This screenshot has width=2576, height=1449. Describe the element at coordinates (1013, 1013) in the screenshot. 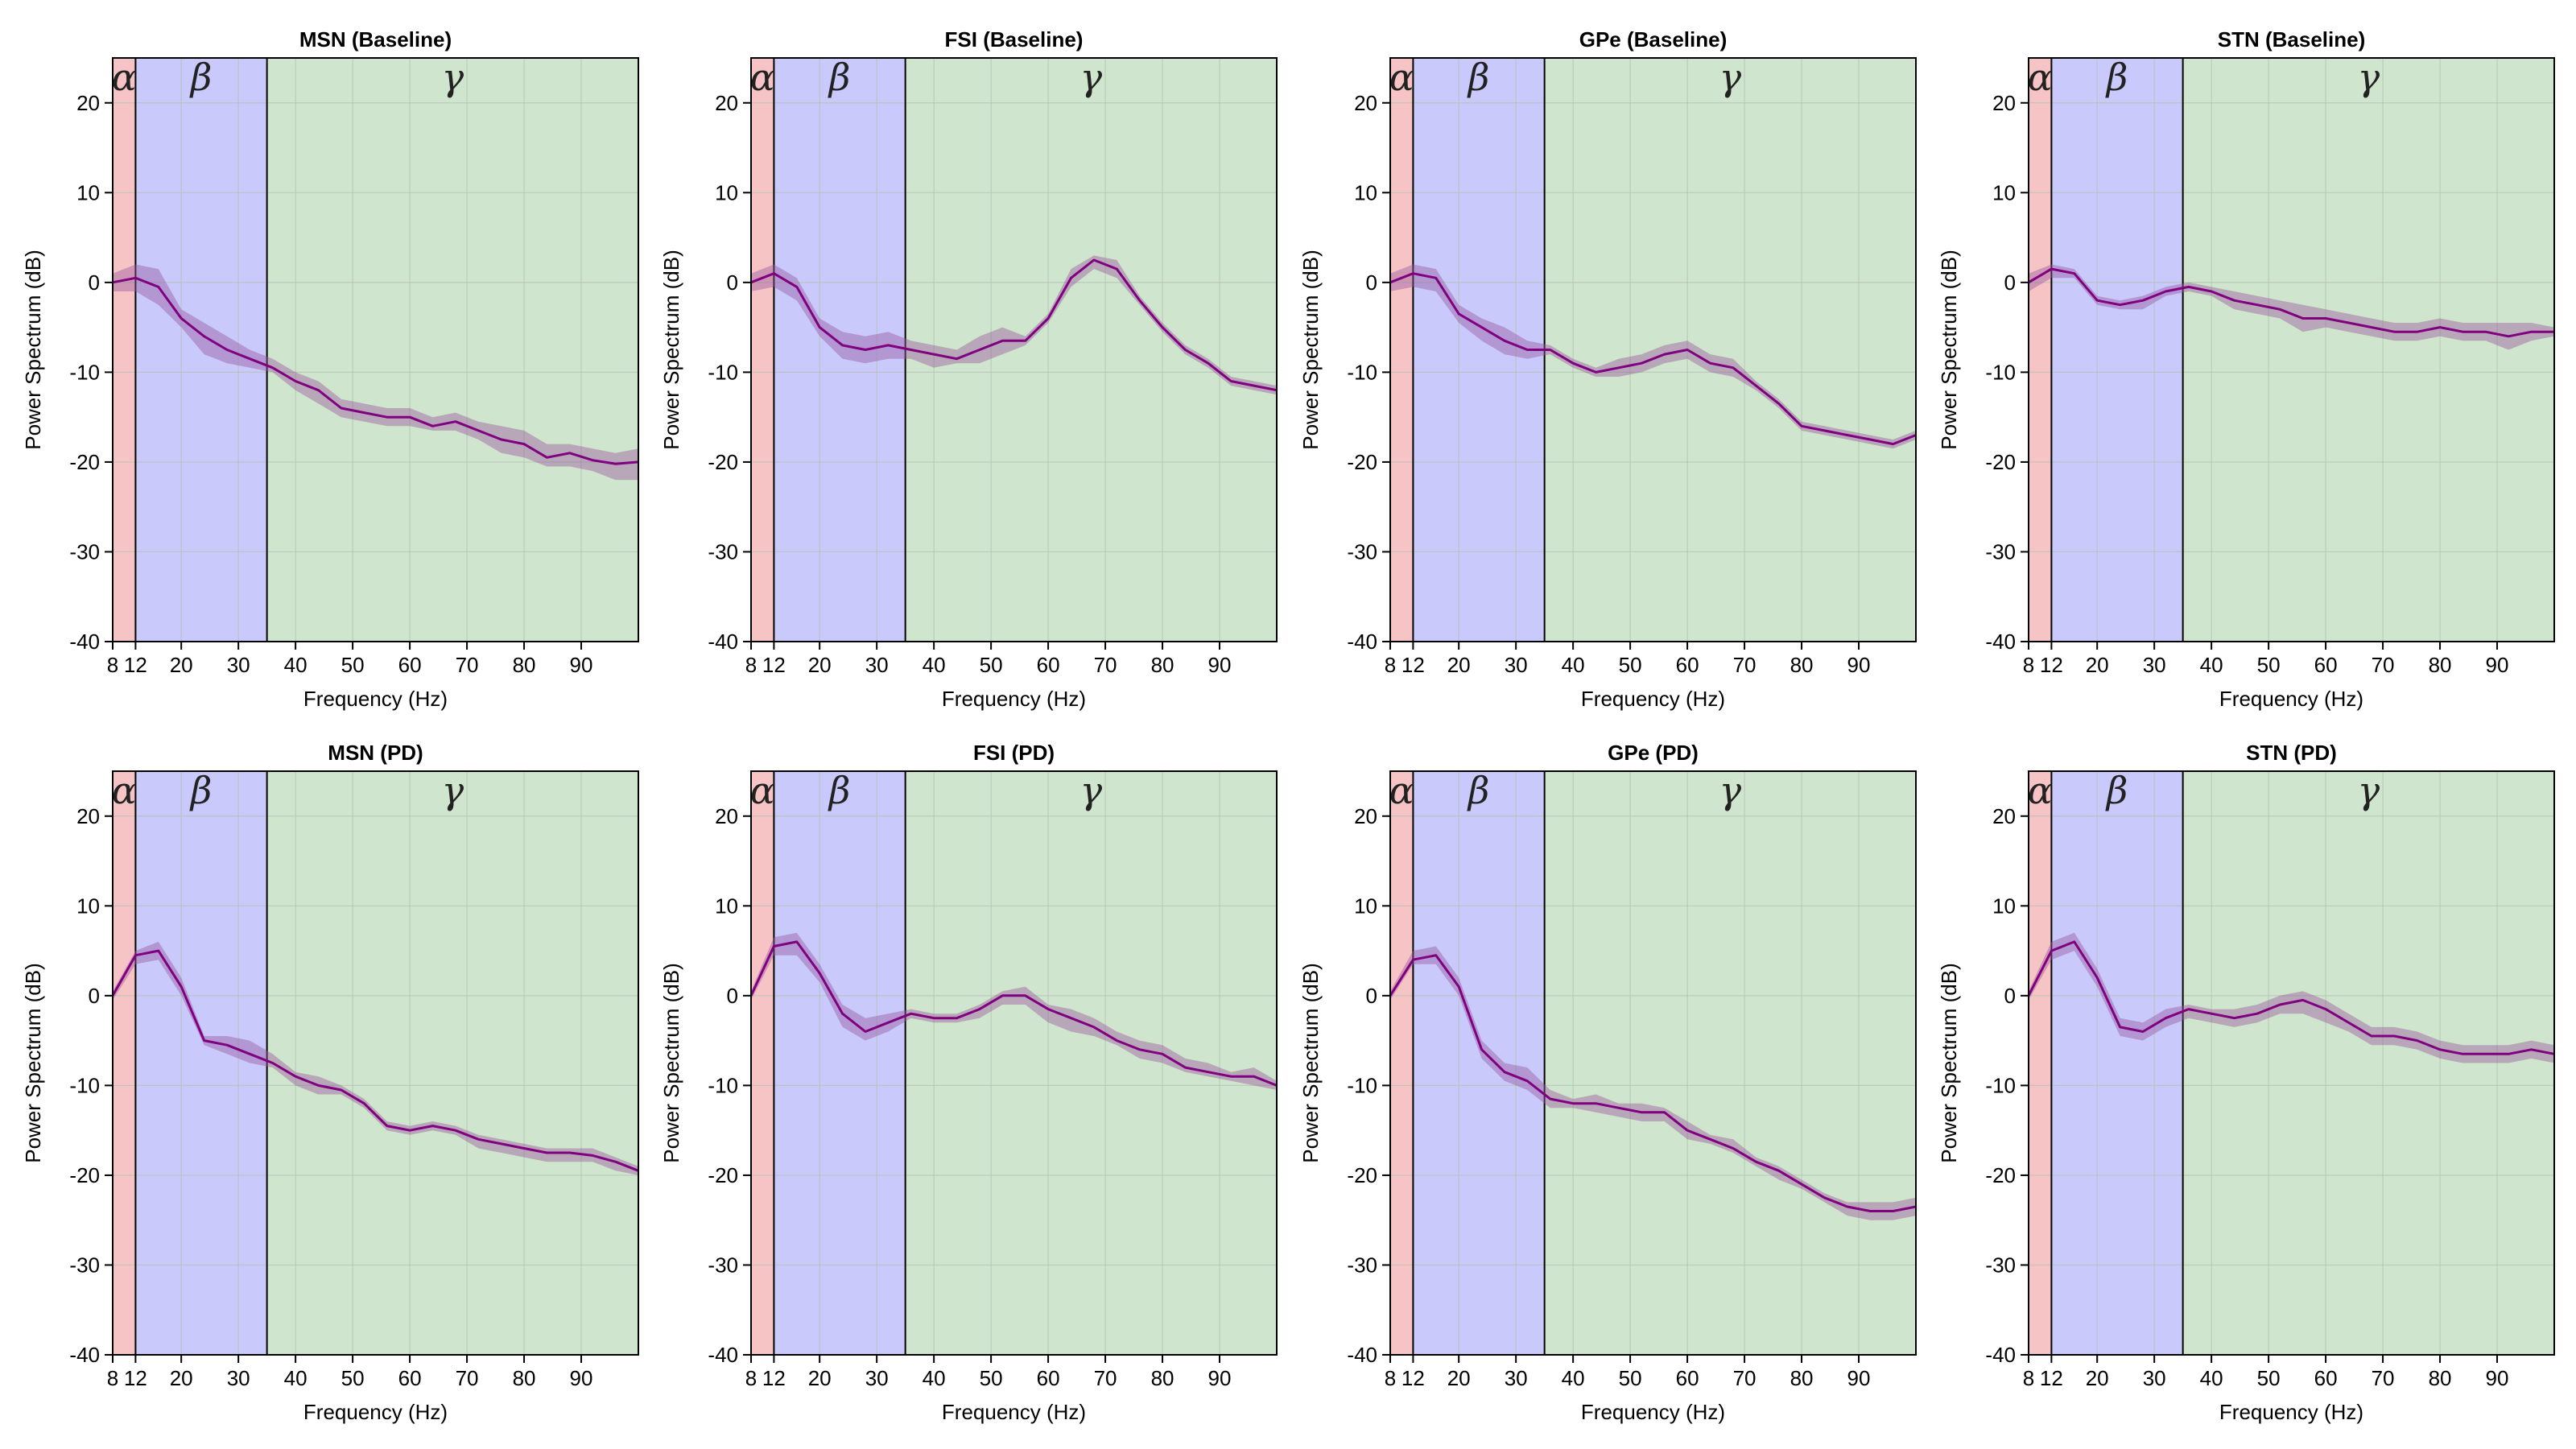

I see `series-line` at that location.